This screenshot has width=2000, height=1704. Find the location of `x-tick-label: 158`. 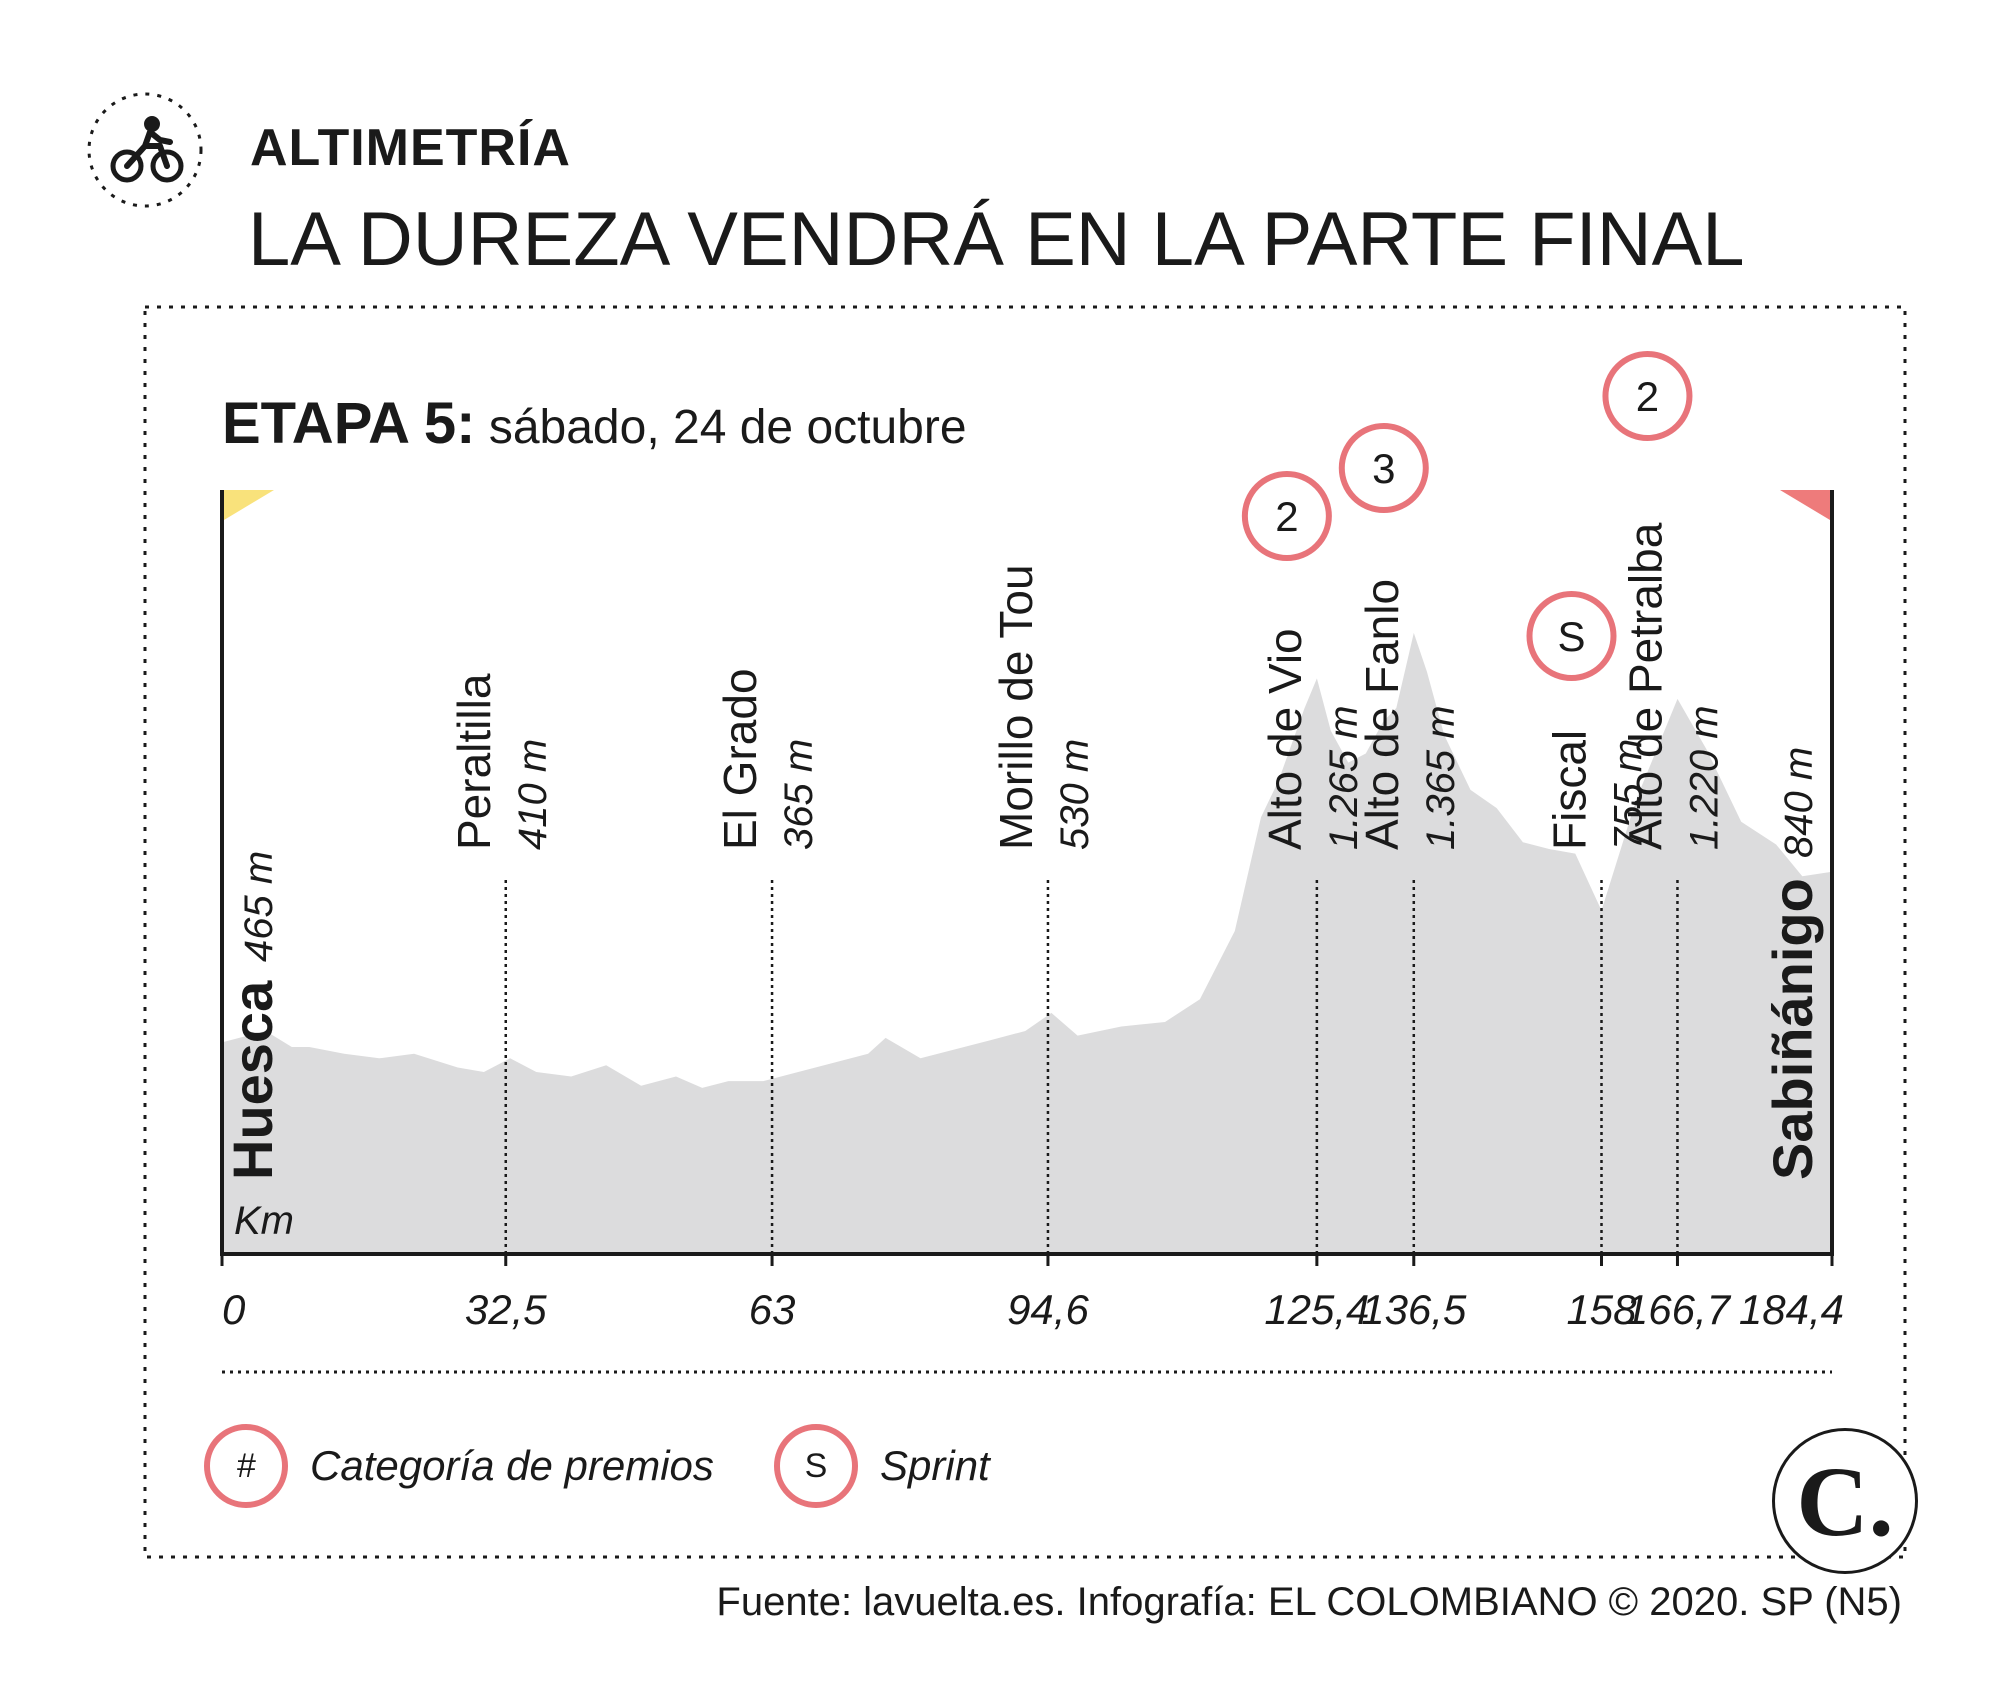

x-tick-label: 158 is located at coordinates (1601, 1309).